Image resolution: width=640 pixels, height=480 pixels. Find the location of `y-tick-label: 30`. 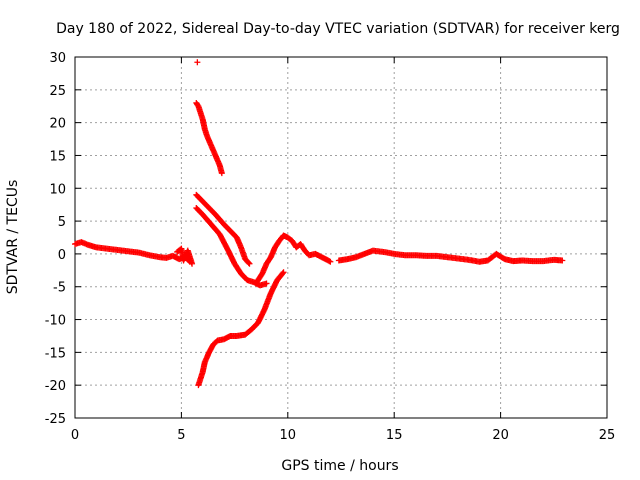

y-tick-label: 30 is located at coordinates (57, 58).